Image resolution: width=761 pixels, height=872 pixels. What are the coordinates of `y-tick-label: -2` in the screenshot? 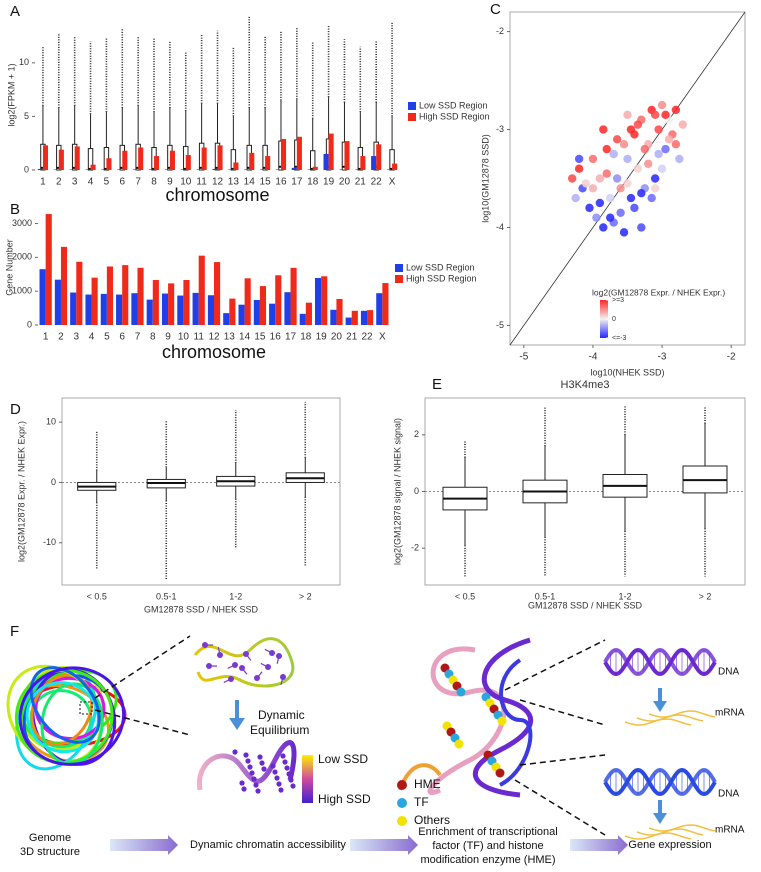 It's located at (415, 548).